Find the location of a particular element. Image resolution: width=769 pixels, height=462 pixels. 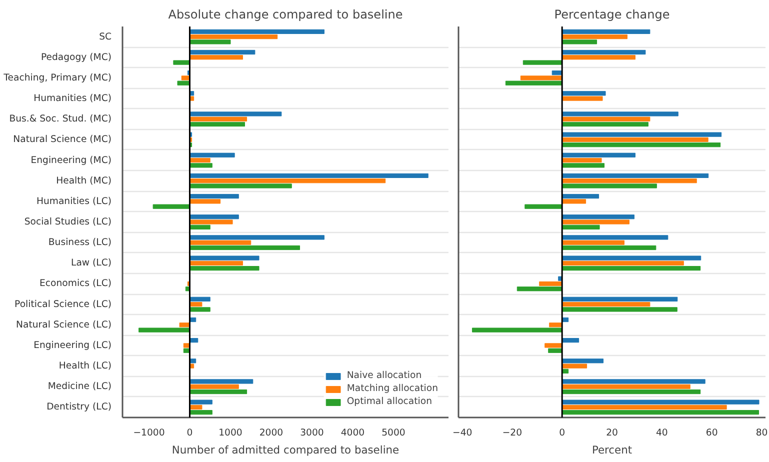

x-tick-label: 40 is located at coordinates (662, 433).